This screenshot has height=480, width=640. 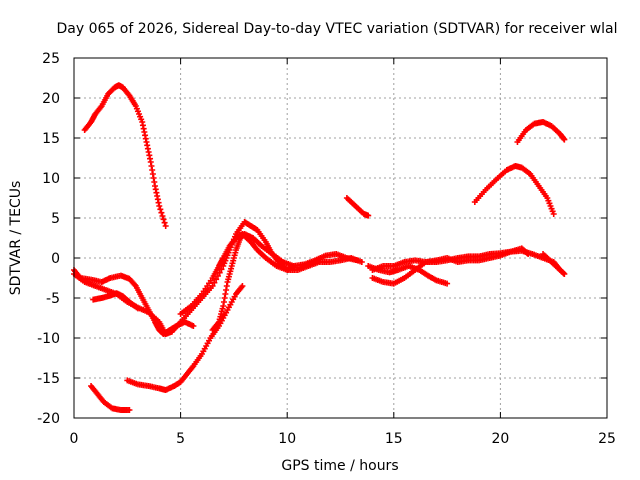 What do you see at coordinates (55, 219) in the screenshot?
I see `y-tick-label: 5` at bounding box center [55, 219].